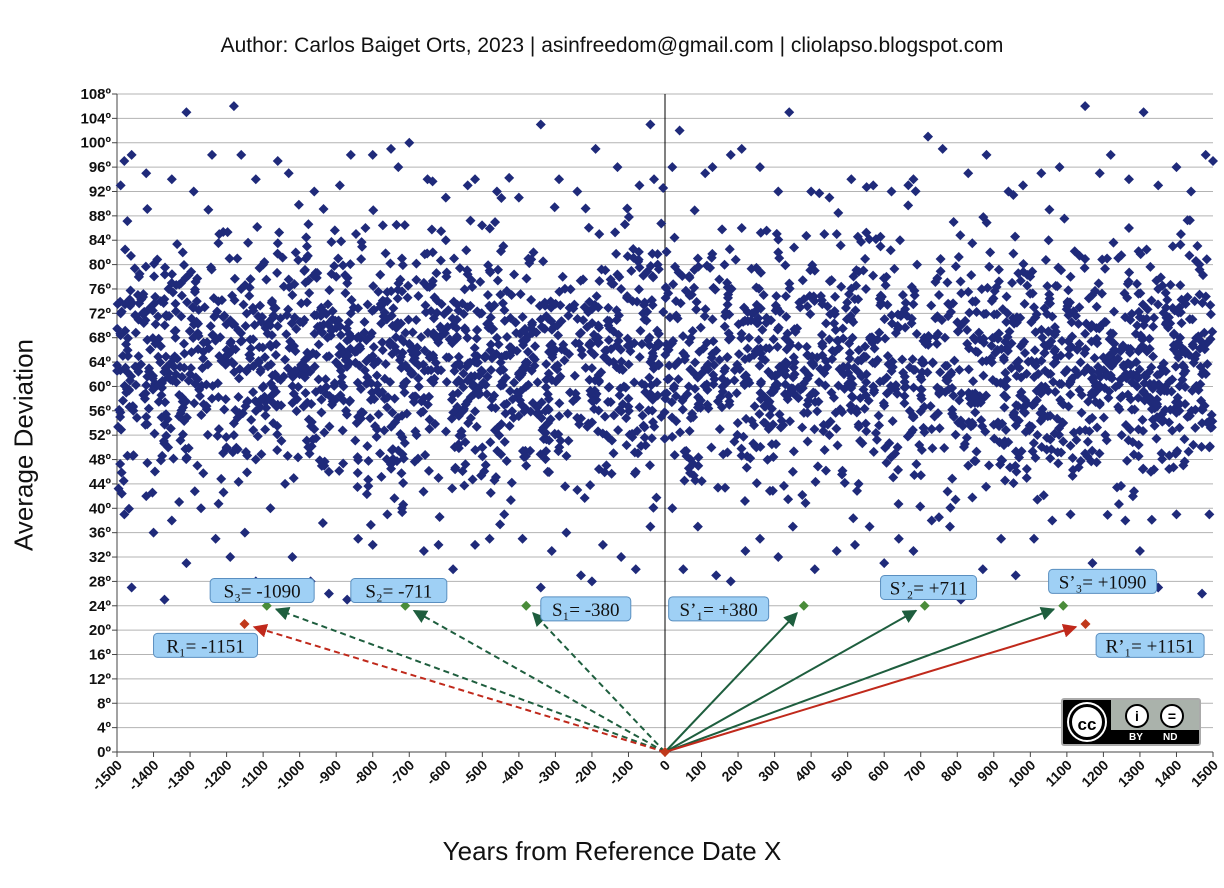  I want to click on annotation-markers, so click(665, 678).